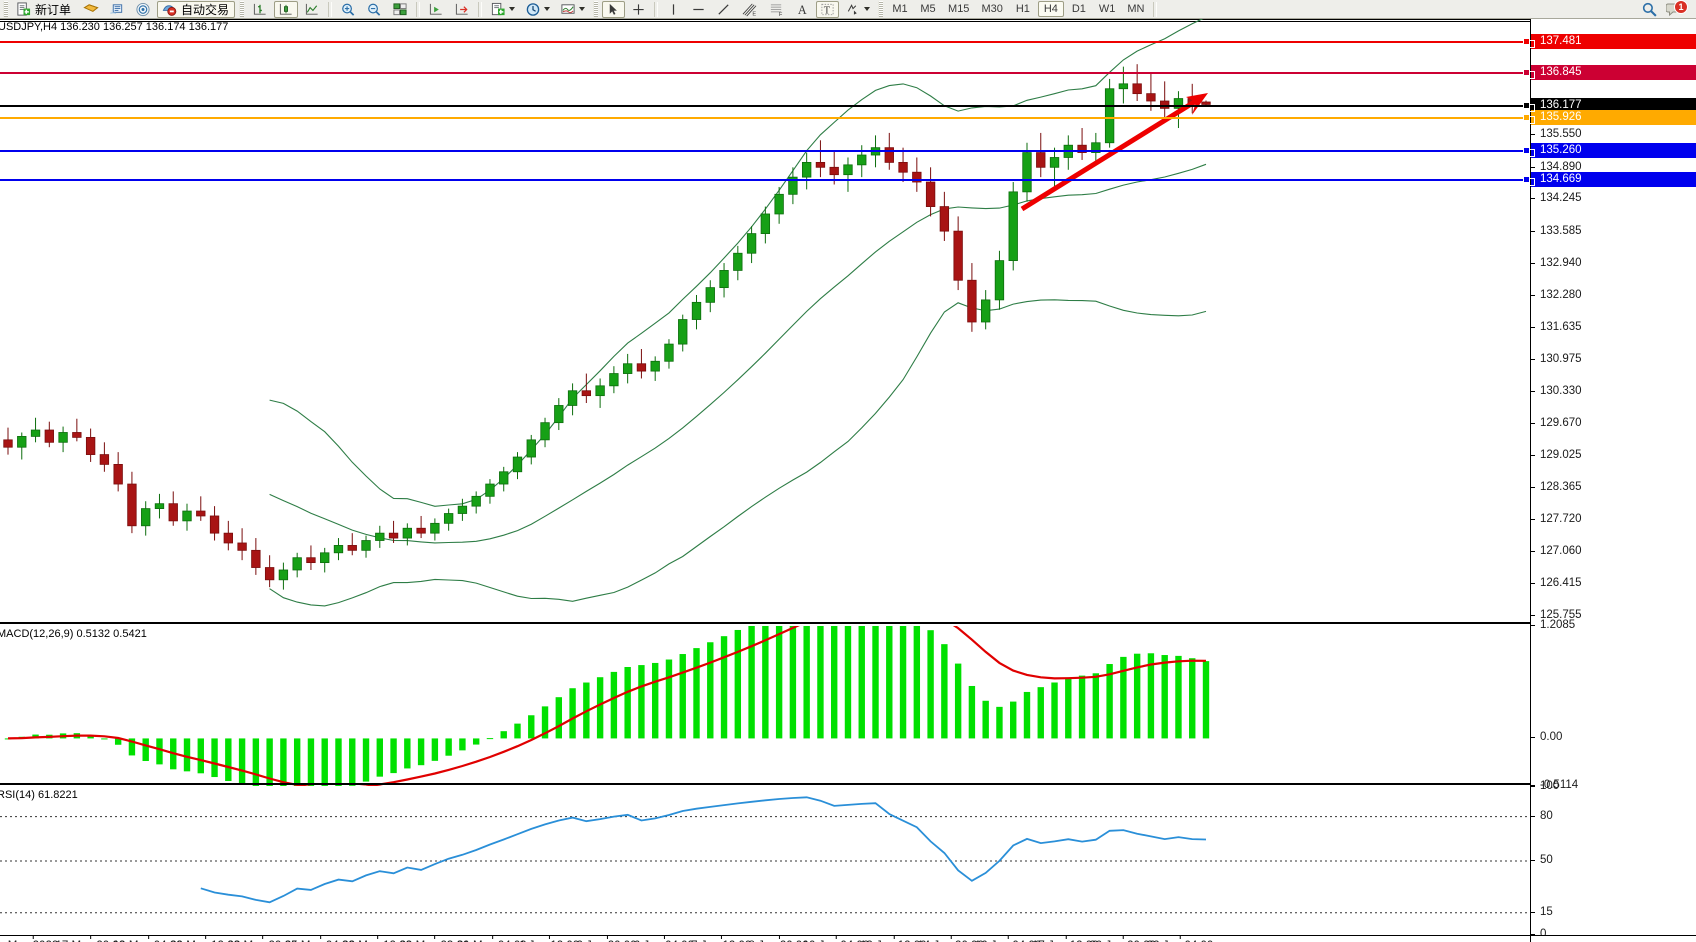  I want to click on trendline-tool-button, so click(723, 9).